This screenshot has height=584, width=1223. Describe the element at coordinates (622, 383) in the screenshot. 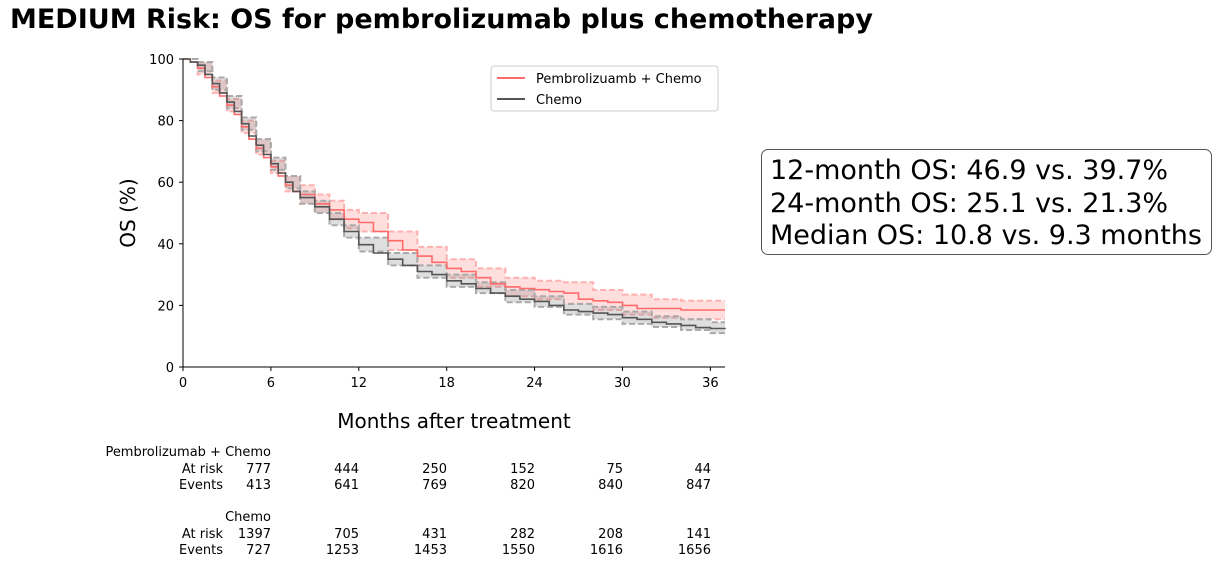

I see `x-tick-label: 30` at that location.